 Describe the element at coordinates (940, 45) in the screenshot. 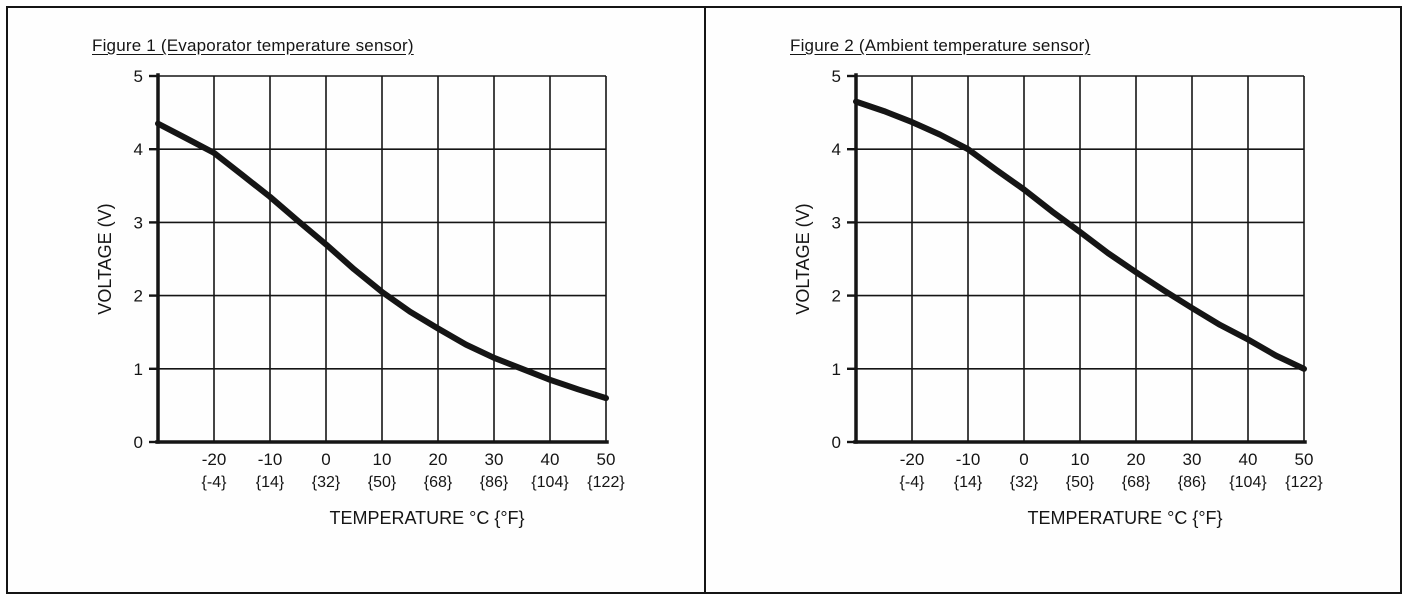

I see `figure2-title: Figure 2 (Ambient temperature sensor)` at that location.